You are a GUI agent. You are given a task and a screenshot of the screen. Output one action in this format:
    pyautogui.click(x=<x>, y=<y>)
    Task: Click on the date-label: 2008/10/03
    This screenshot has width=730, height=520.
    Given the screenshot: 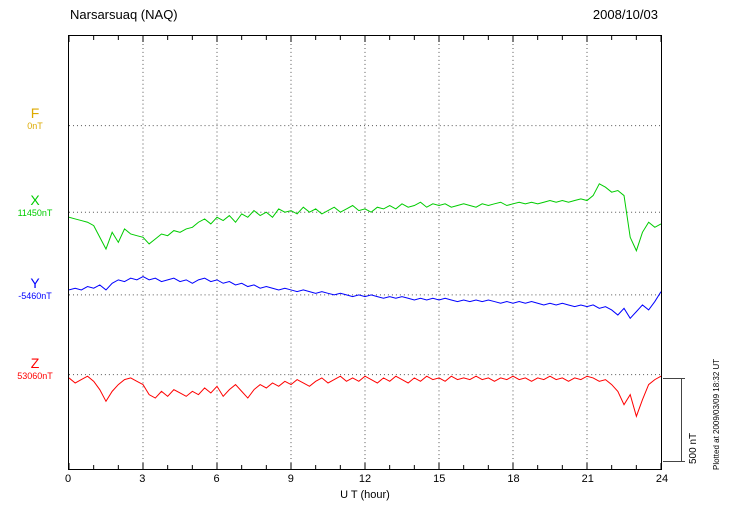 What is the action you would take?
    pyautogui.click(x=625, y=14)
    